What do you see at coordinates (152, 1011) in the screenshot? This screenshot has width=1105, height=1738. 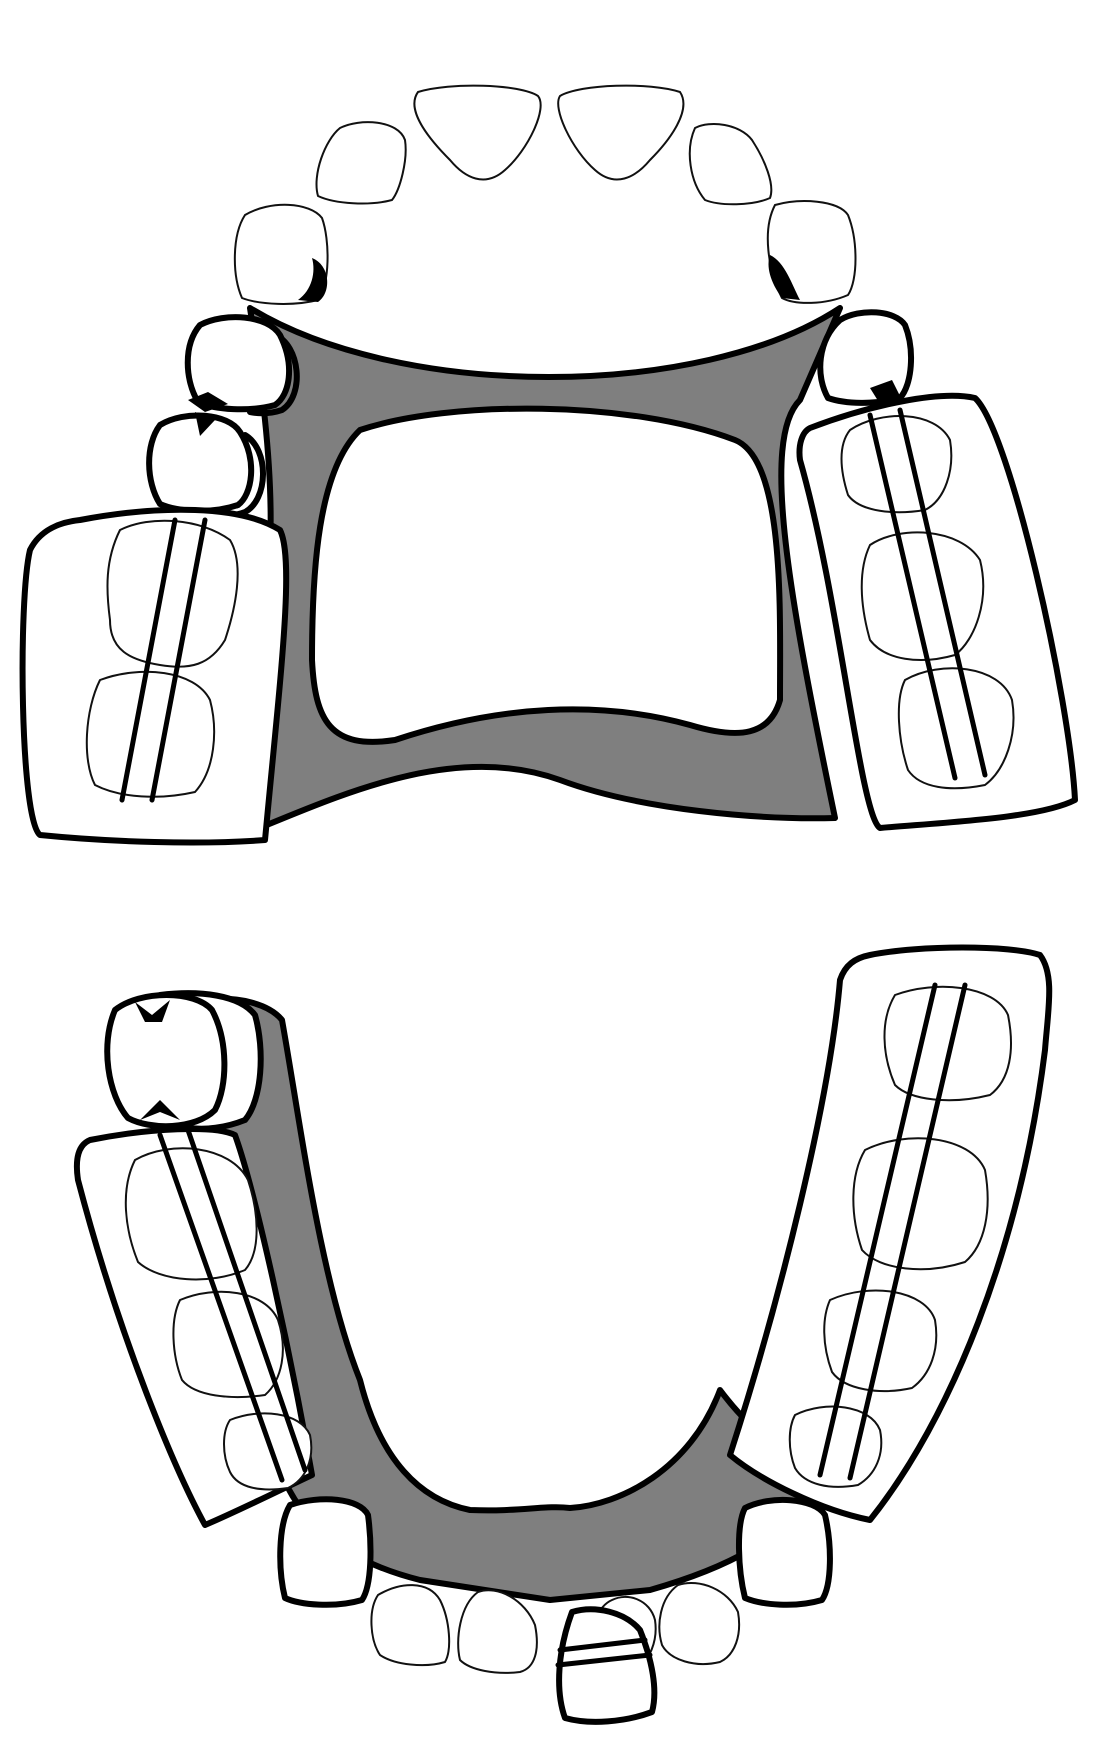 I see `lower-rear-tooth-clasp-top` at bounding box center [152, 1011].